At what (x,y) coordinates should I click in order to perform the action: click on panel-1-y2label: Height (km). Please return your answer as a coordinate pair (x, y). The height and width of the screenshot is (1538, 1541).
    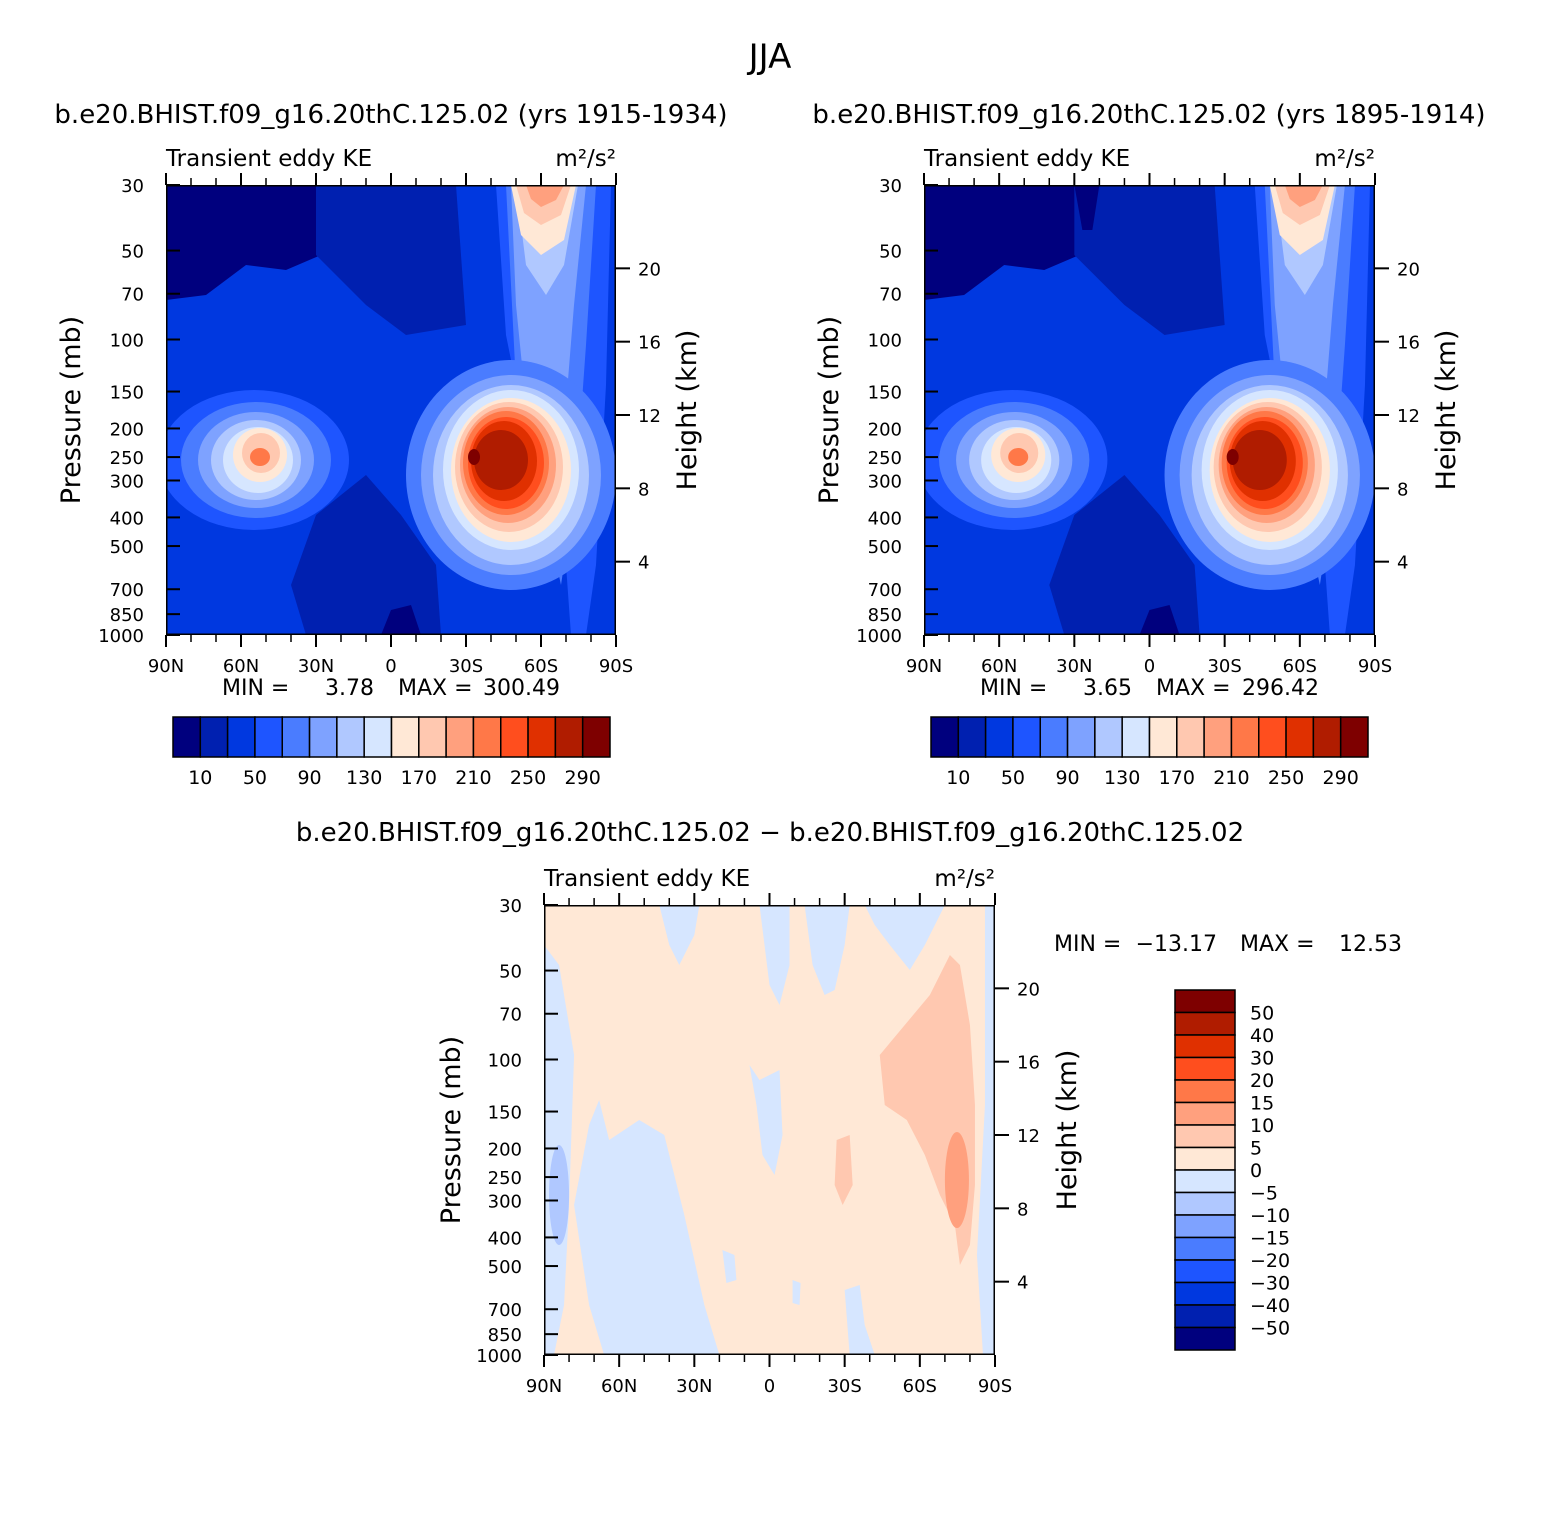
    Looking at the image, I should click on (687, 410).